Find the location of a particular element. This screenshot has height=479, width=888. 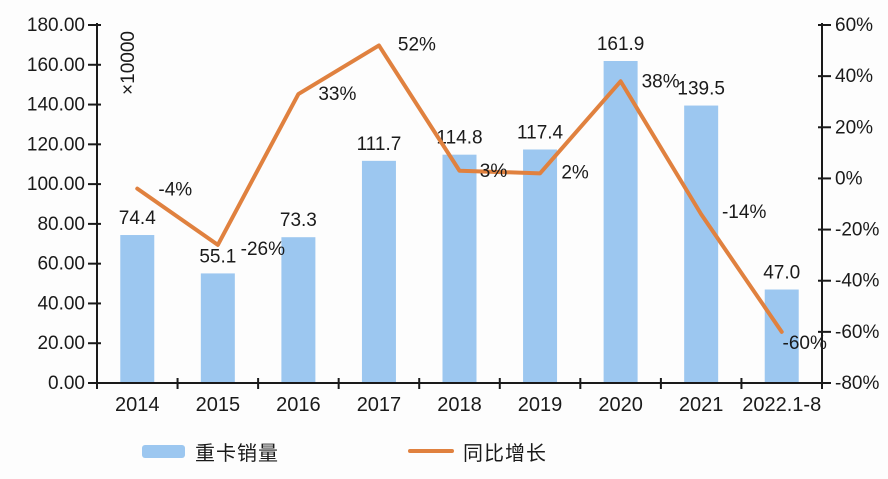

bar-value-label: 55.1 is located at coordinates (217, 256).